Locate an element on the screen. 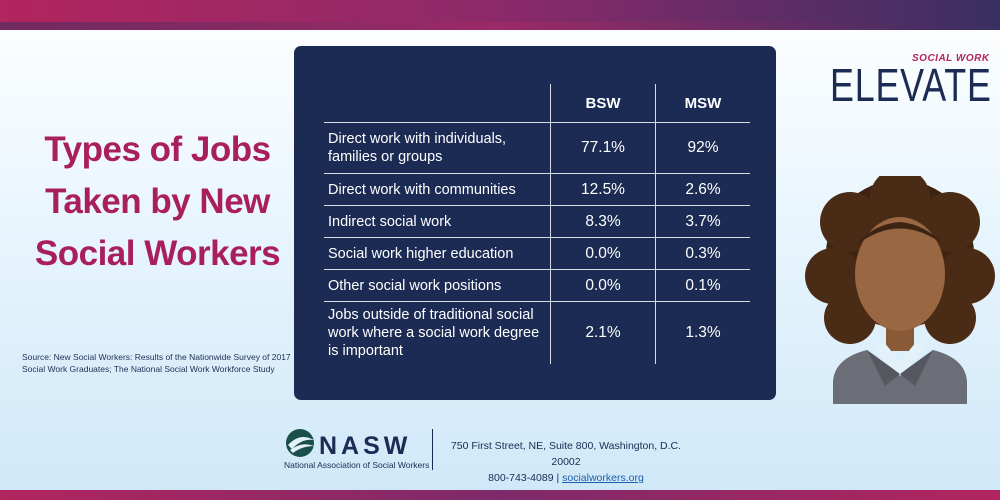  msw-value: 92% is located at coordinates (702, 148).